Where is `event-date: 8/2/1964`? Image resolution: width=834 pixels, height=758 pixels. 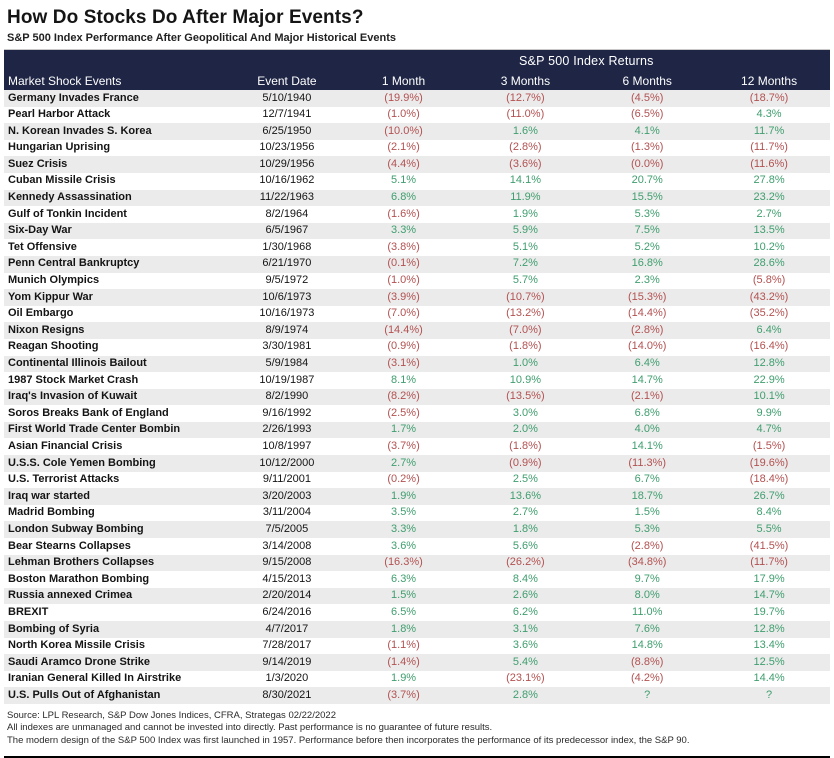
event-date: 8/2/1964 is located at coordinates (287, 213).